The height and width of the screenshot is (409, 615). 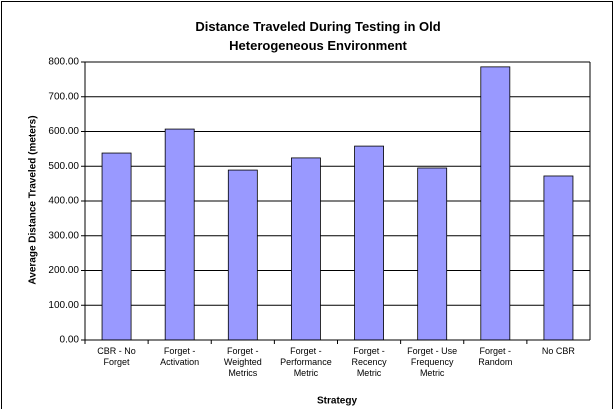 What do you see at coordinates (558, 351) in the screenshot?
I see `x-tick-label: No CBR` at bounding box center [558, 351].